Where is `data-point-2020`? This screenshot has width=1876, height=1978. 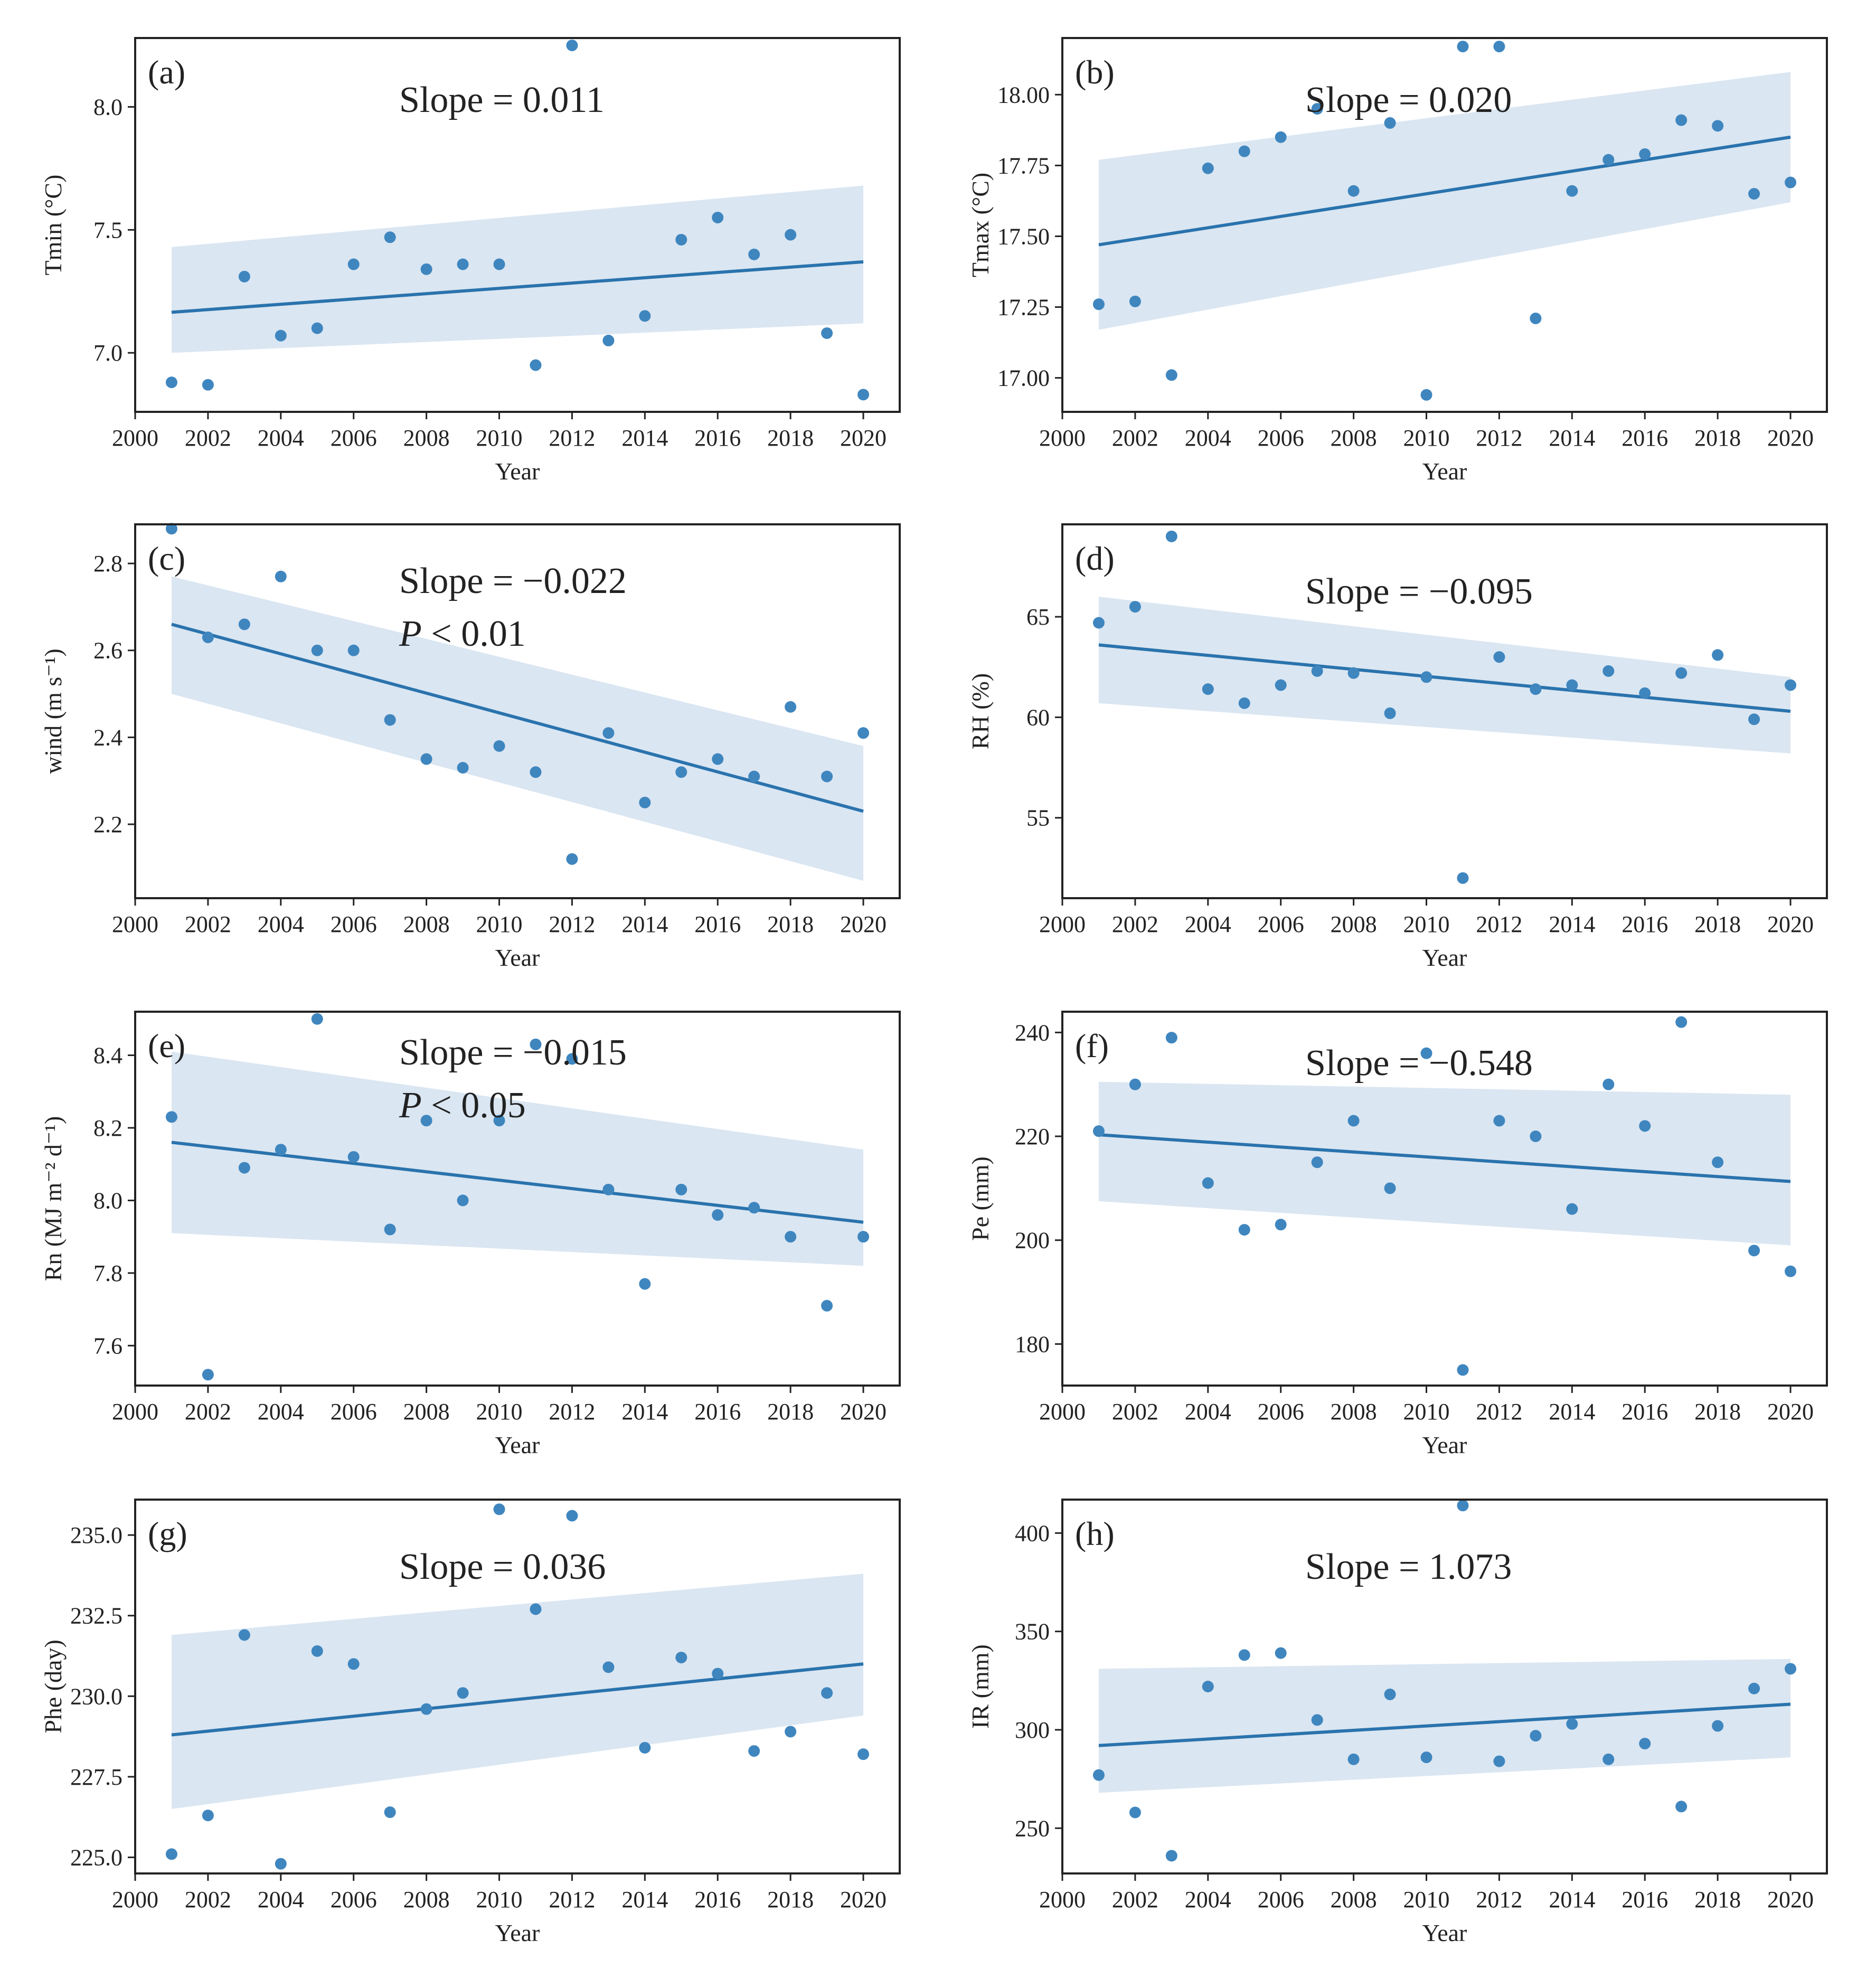
data-point-2020 is located at coordinates (1791, 182).